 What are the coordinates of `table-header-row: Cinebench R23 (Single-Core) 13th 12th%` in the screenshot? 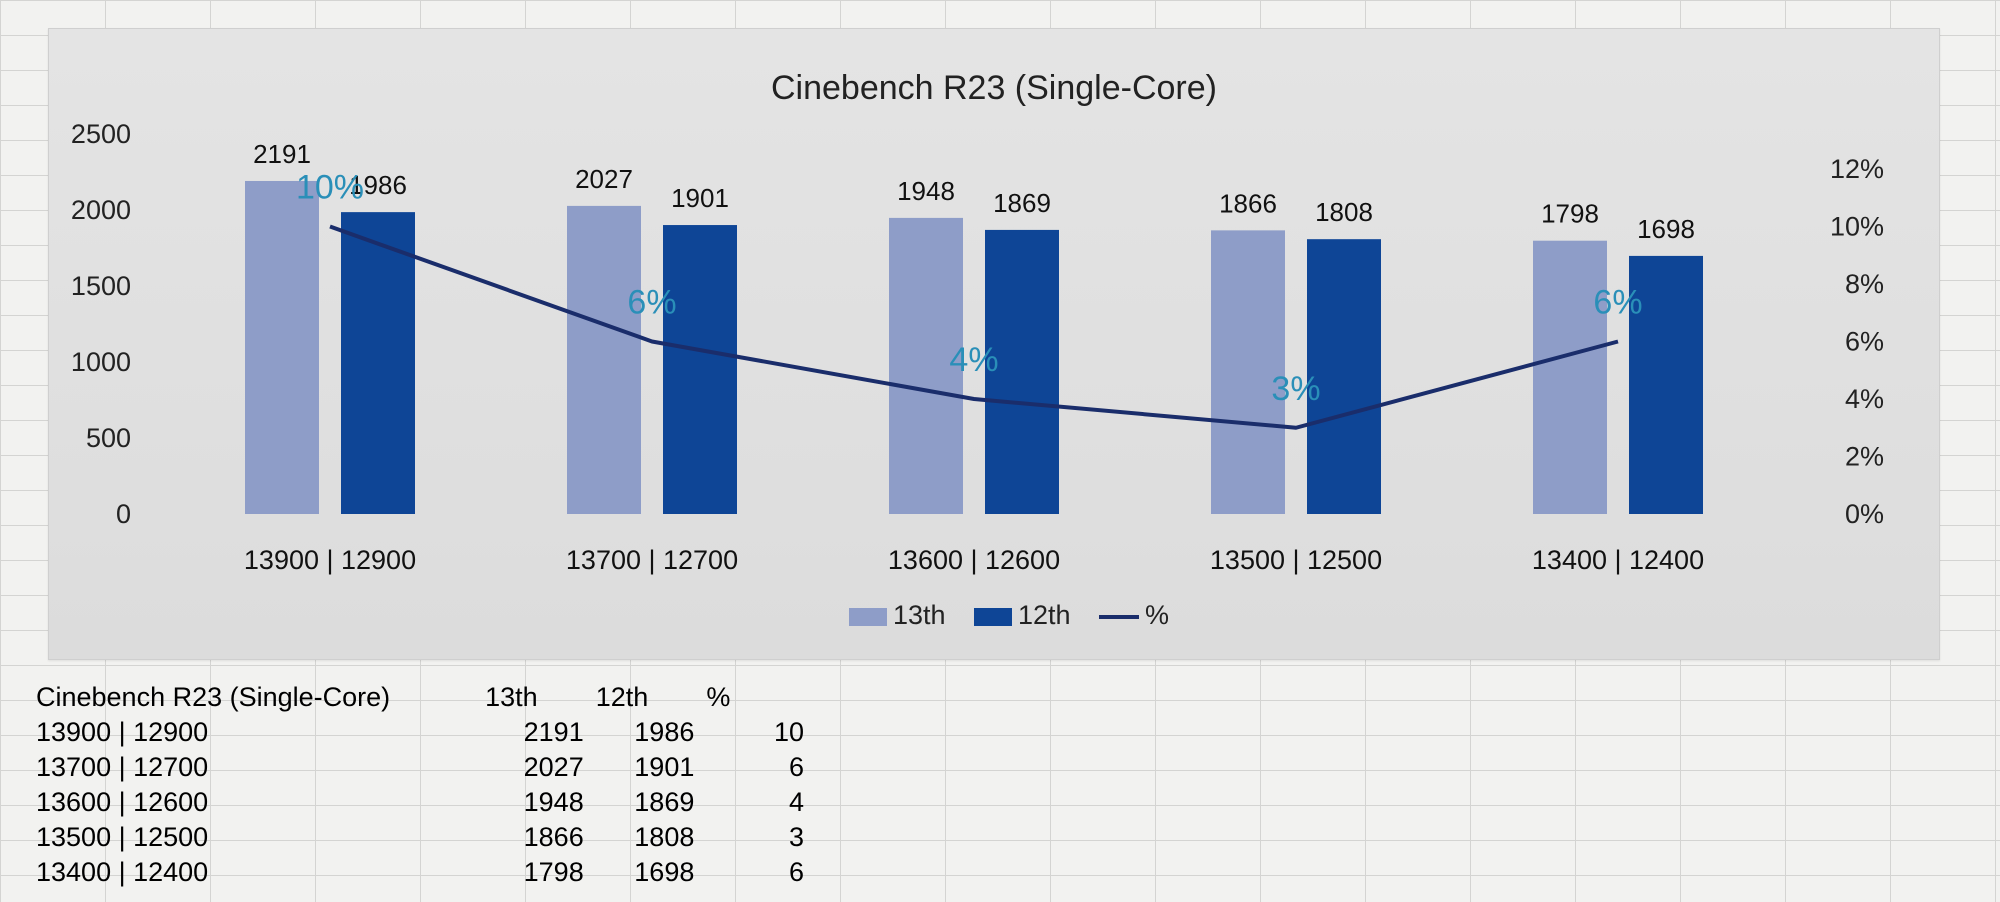 It's located at (420, 697).